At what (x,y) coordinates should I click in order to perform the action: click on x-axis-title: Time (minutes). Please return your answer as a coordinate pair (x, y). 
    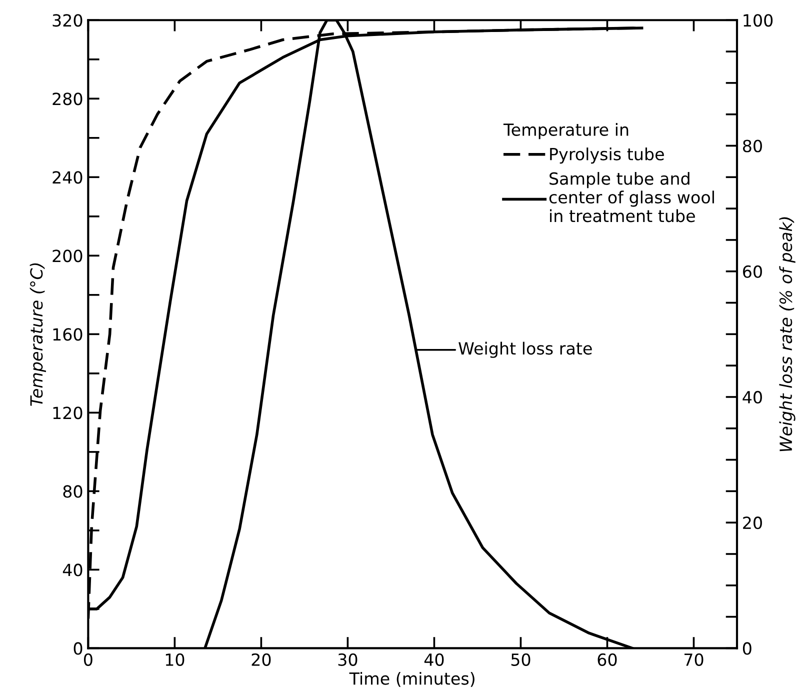
    Looking at the image, I should click on (411, 679).